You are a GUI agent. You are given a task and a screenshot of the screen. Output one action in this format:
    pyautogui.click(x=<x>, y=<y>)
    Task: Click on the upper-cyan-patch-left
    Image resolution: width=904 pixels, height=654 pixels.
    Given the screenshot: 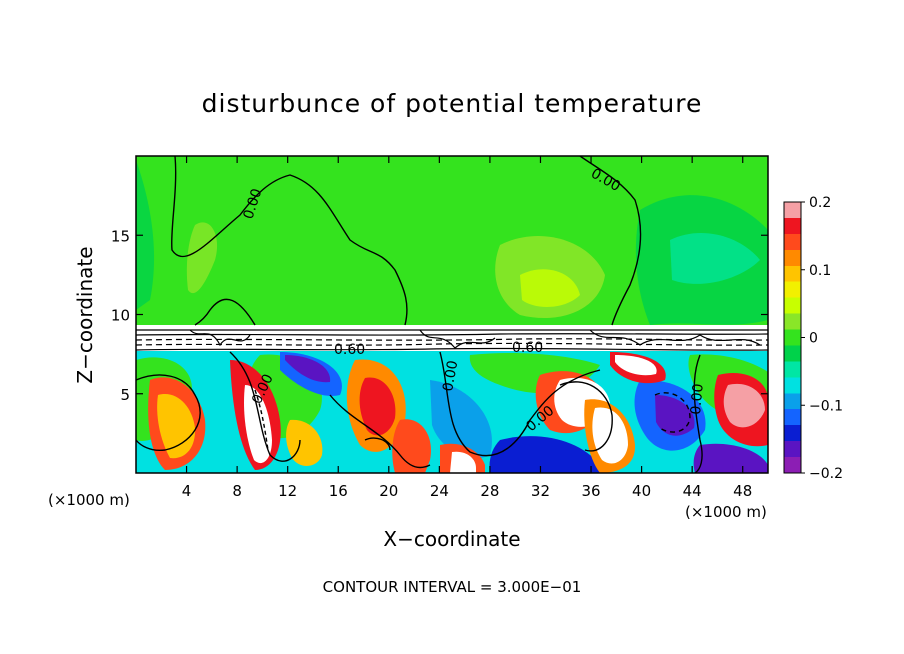 What is the action you would take?
    pyautogui.click(x=145, y=235)
    